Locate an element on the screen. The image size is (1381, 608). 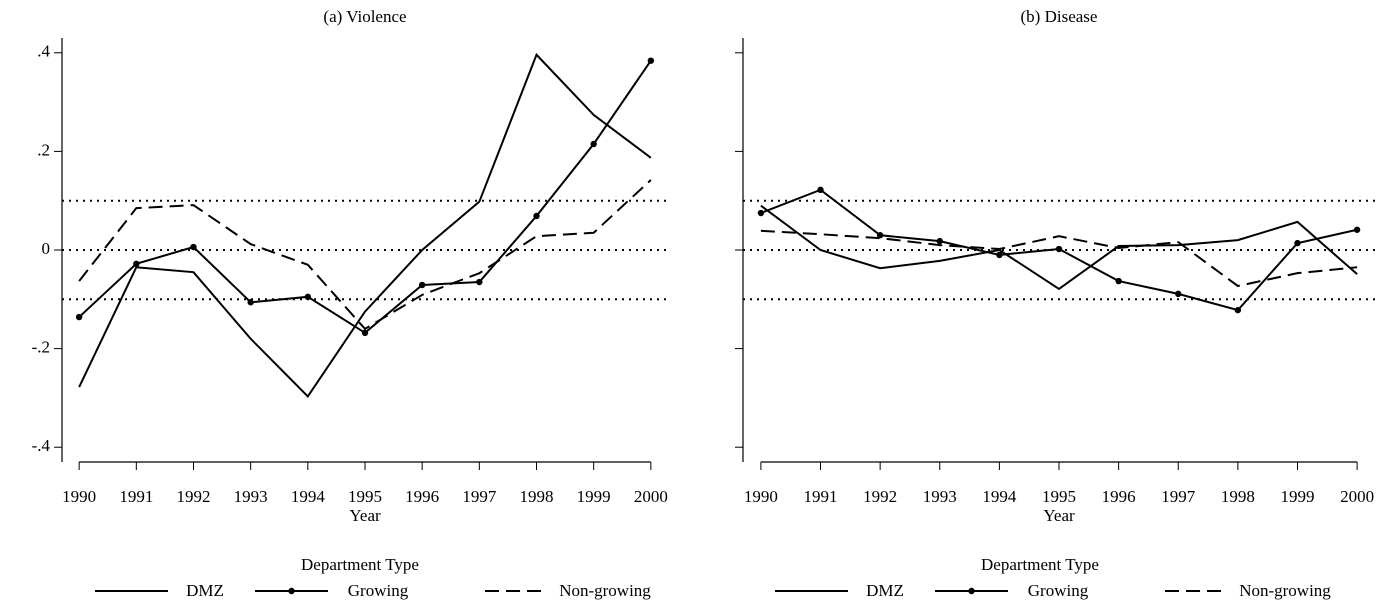
y-tick-label: -.4 is located at coordinates (41, 445).